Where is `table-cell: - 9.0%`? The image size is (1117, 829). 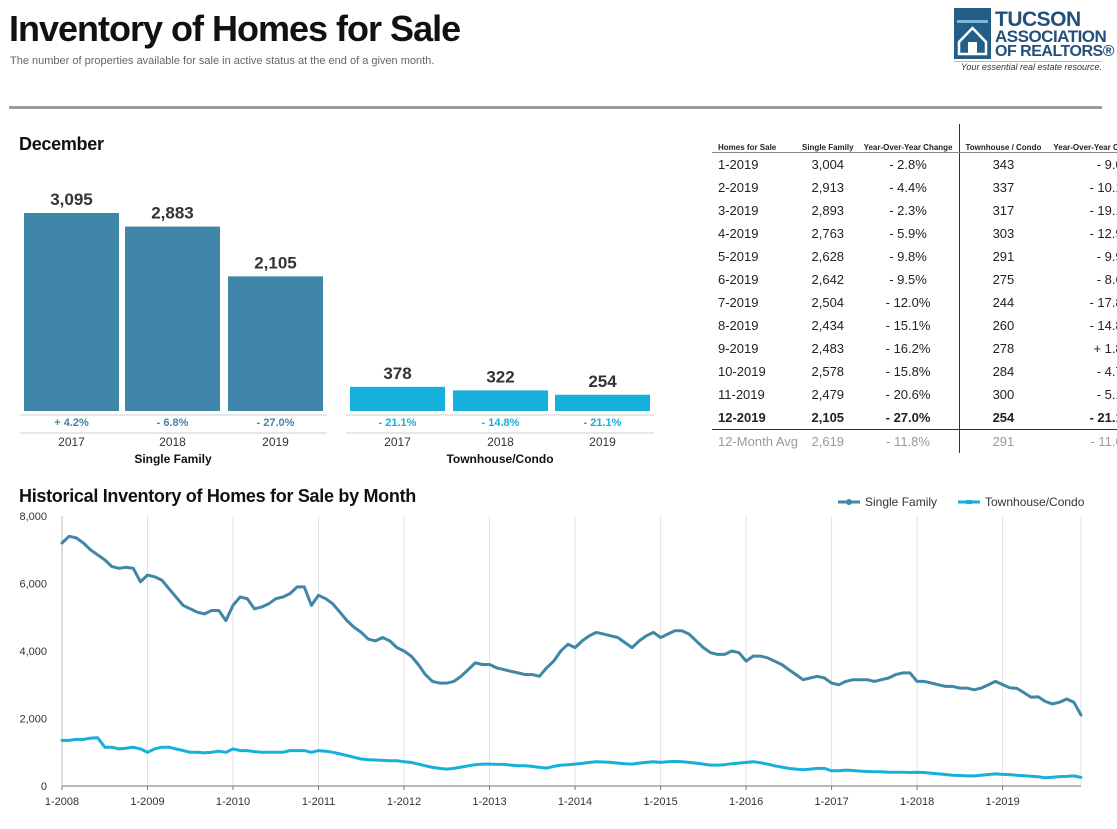
table-cell: - 9.0% is located at coordinates (1106, 164).